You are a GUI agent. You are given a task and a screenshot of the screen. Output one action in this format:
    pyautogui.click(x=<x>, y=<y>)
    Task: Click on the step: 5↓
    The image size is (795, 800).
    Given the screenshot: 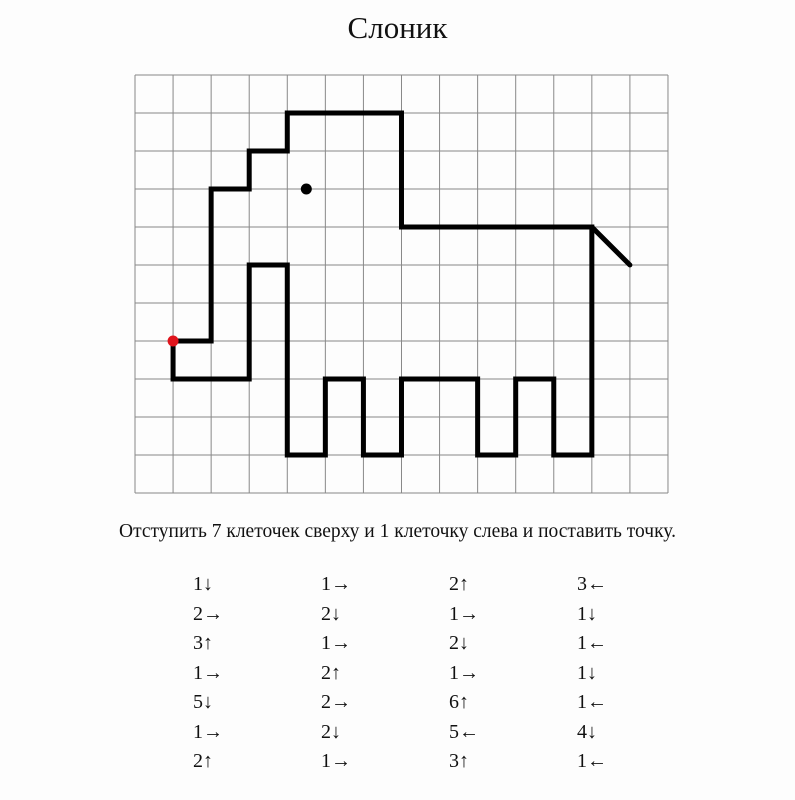 What is the action you would take?
    pyautogui.click(x=203, y=702)
    